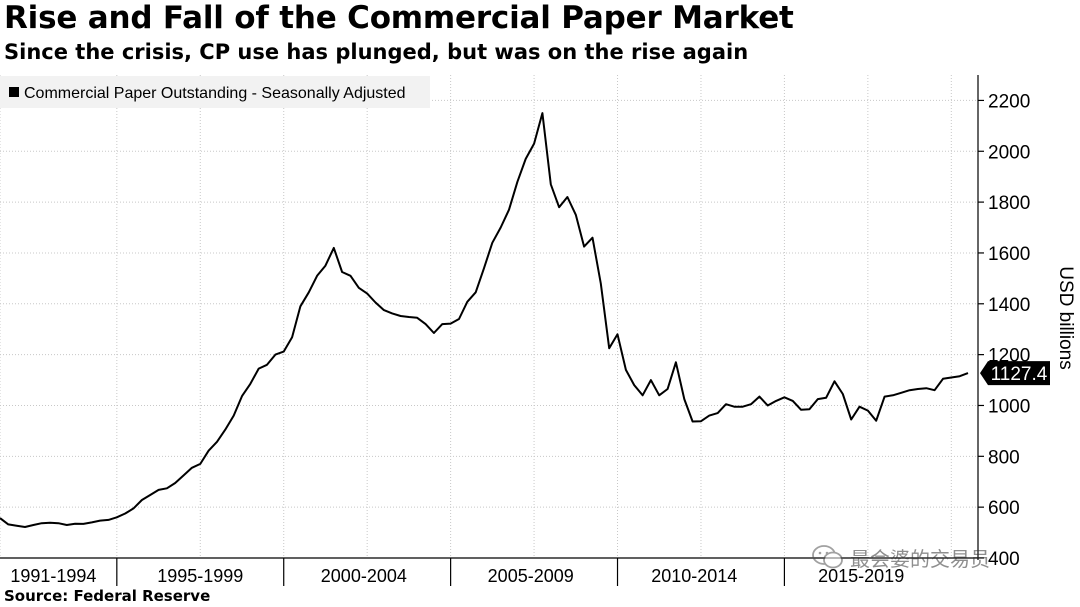  I want to click on y-tick-label: 1600, so click(1009, 254).